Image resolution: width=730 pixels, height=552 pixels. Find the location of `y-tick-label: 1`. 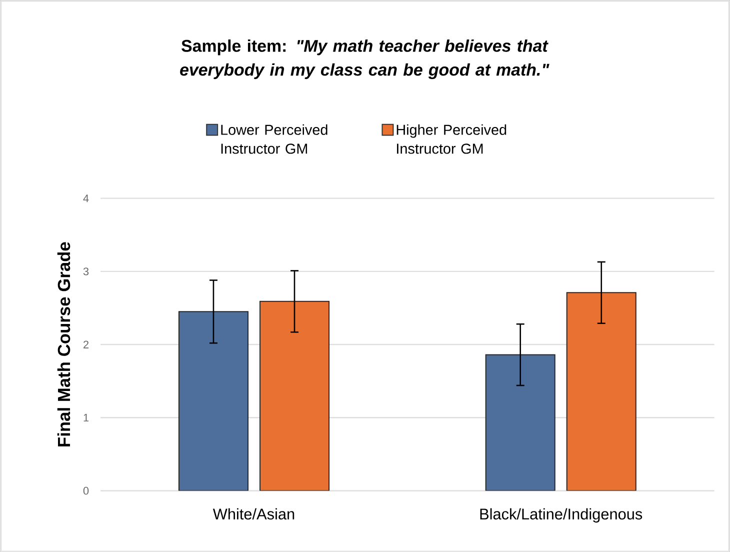

y-tick-label: 1 is located at coordinates (86, 418).